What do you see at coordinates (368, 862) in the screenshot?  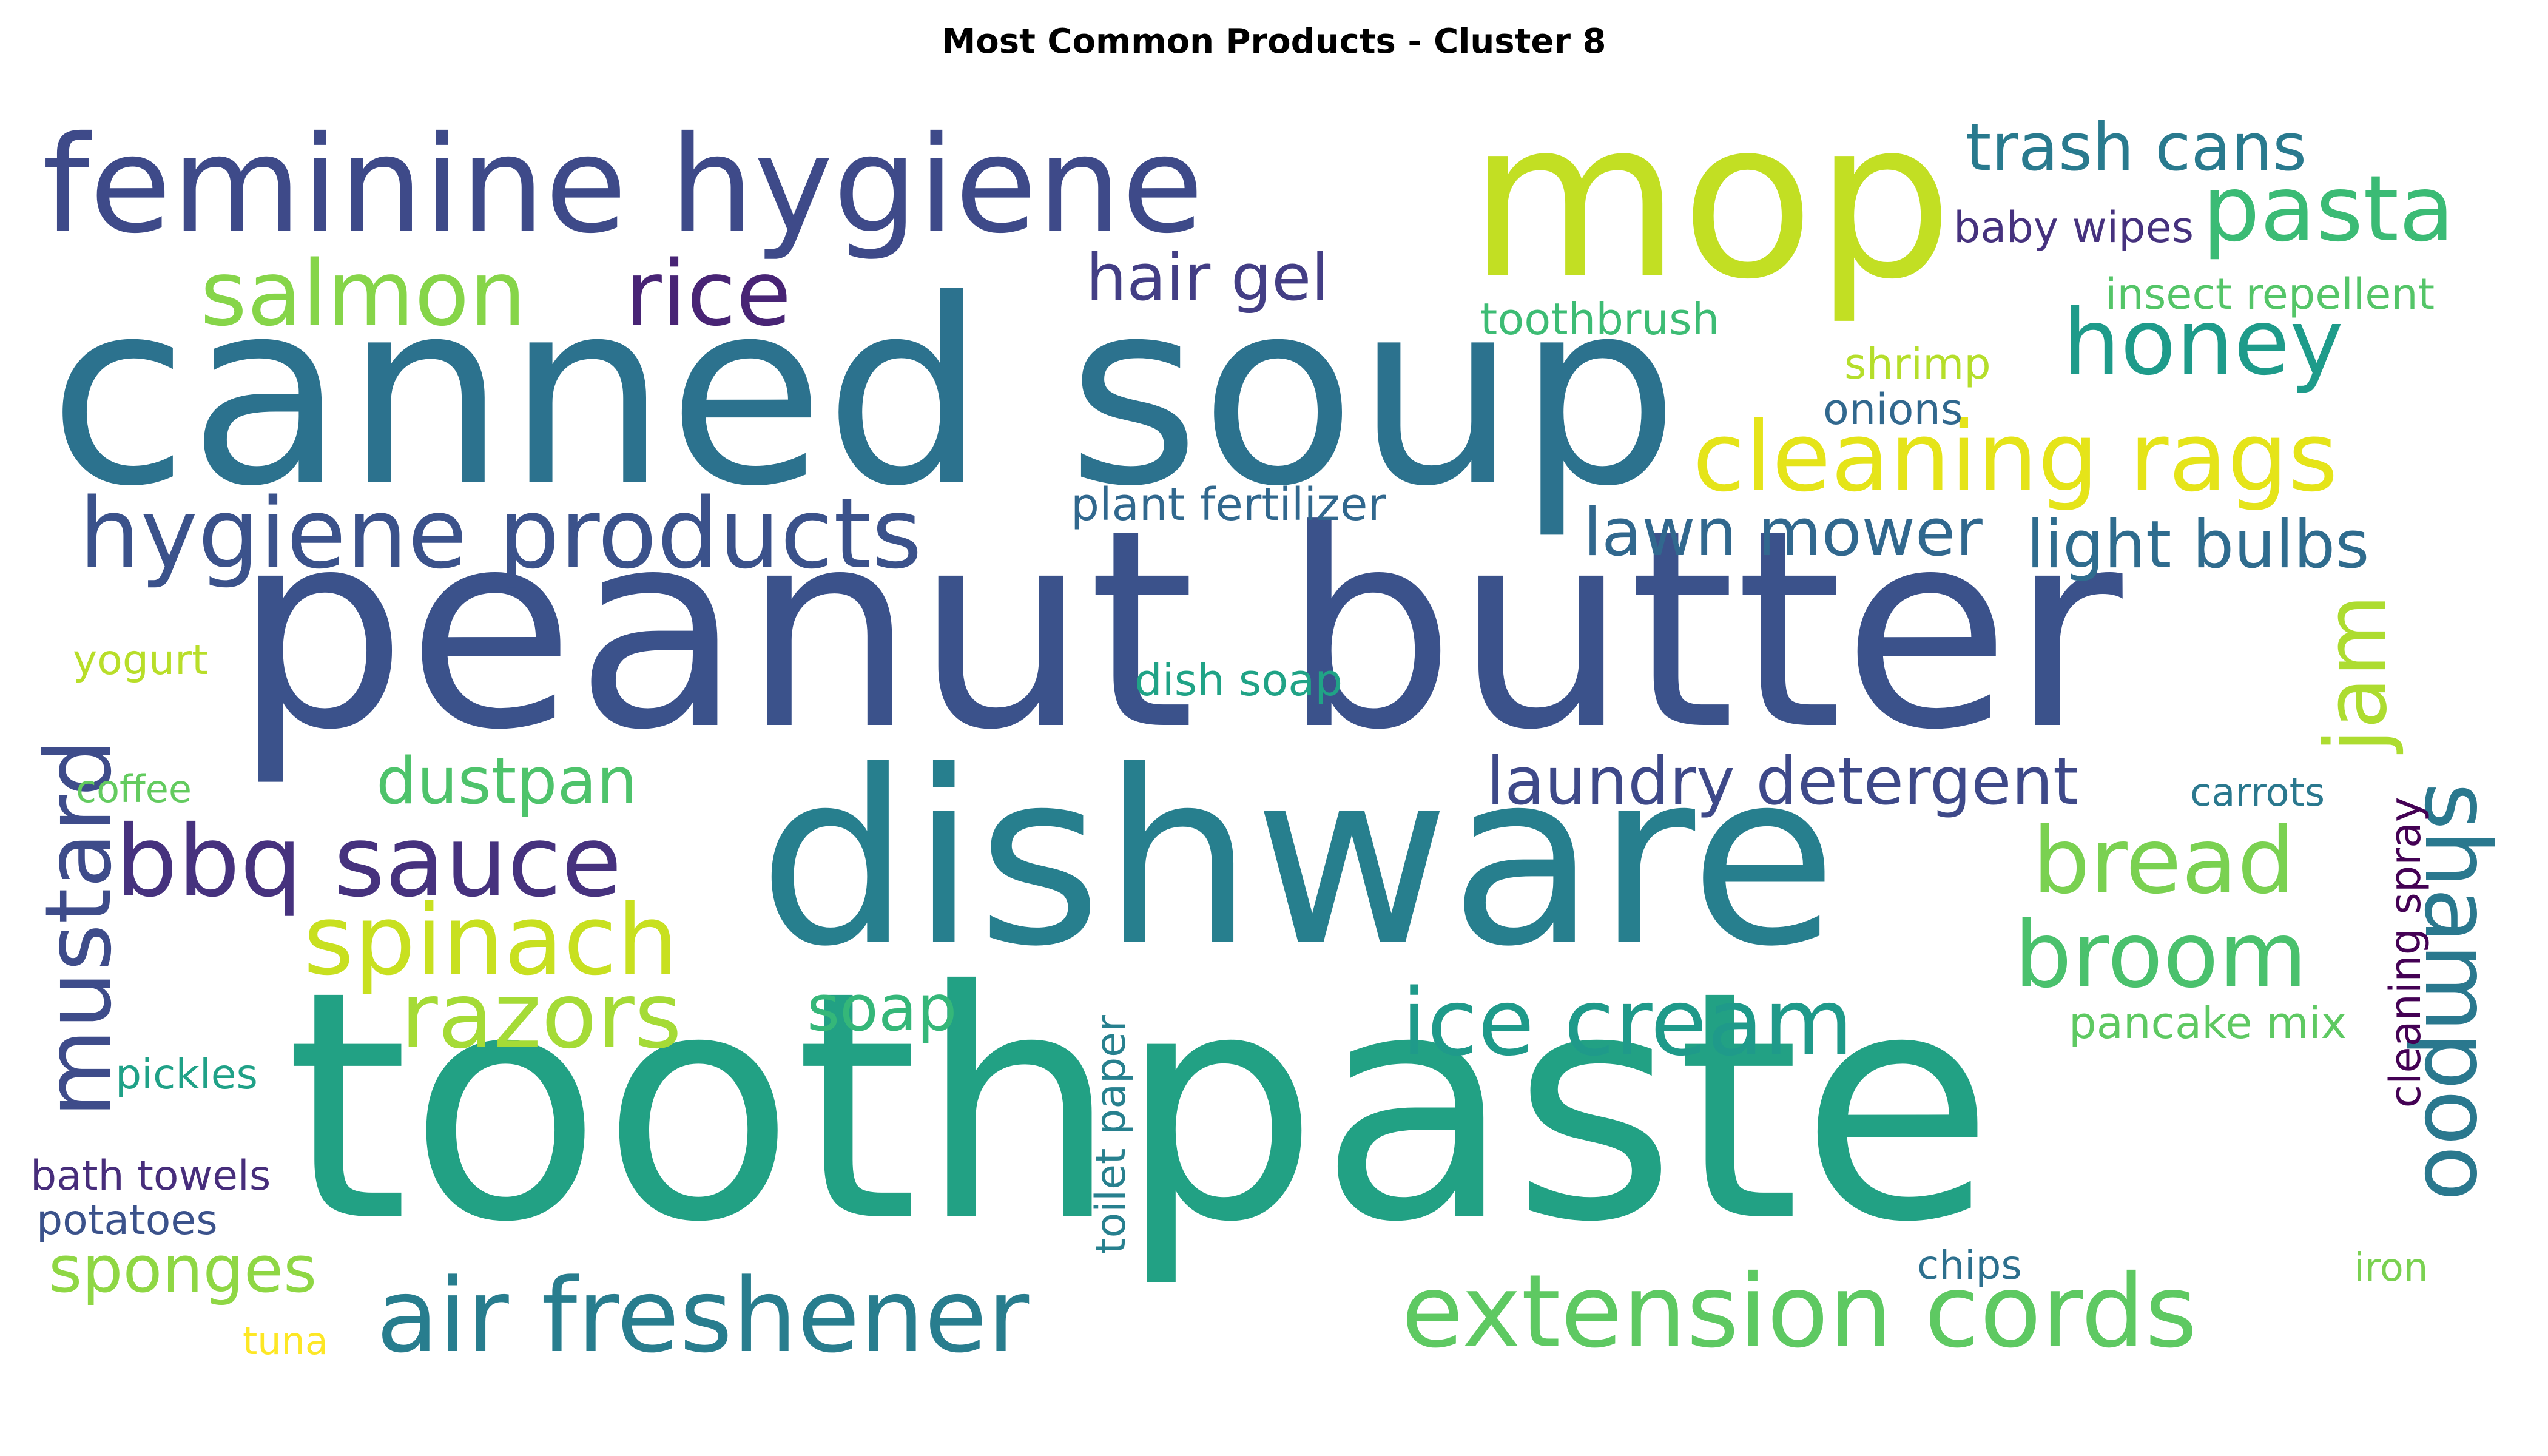 I see `word-bbq-sauce: bbq sauce` at bounding box center [368, 862].